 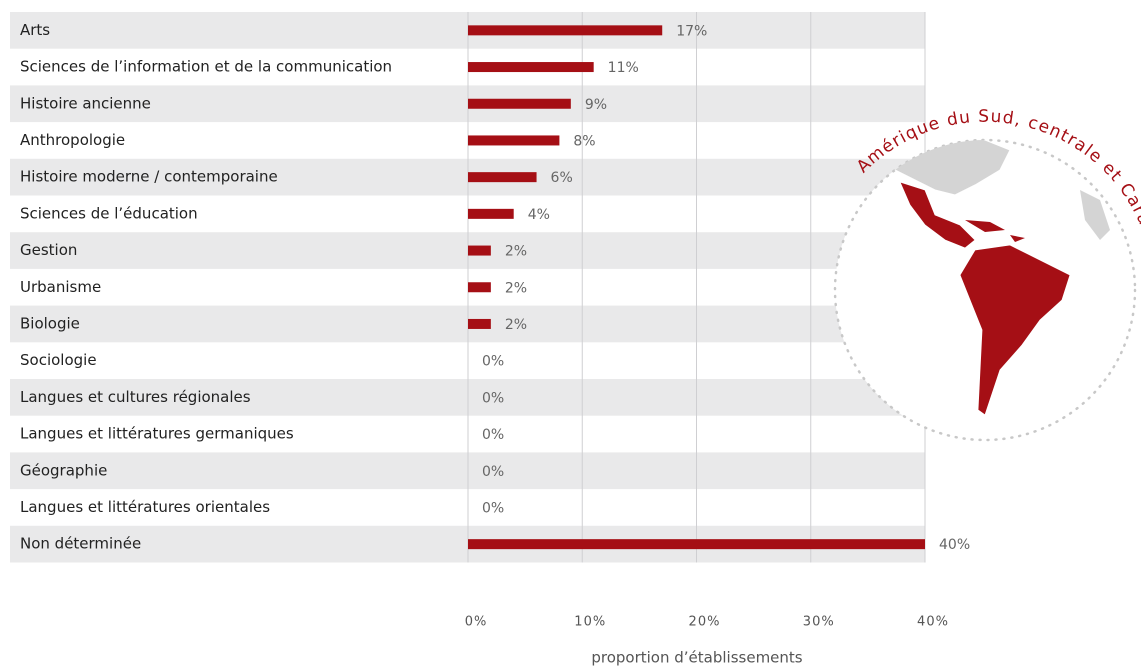 What do you see at coordinates (72, 140) in the screenshot?
I see `category-label: Anthropologie` at bounding box center [72, 140].